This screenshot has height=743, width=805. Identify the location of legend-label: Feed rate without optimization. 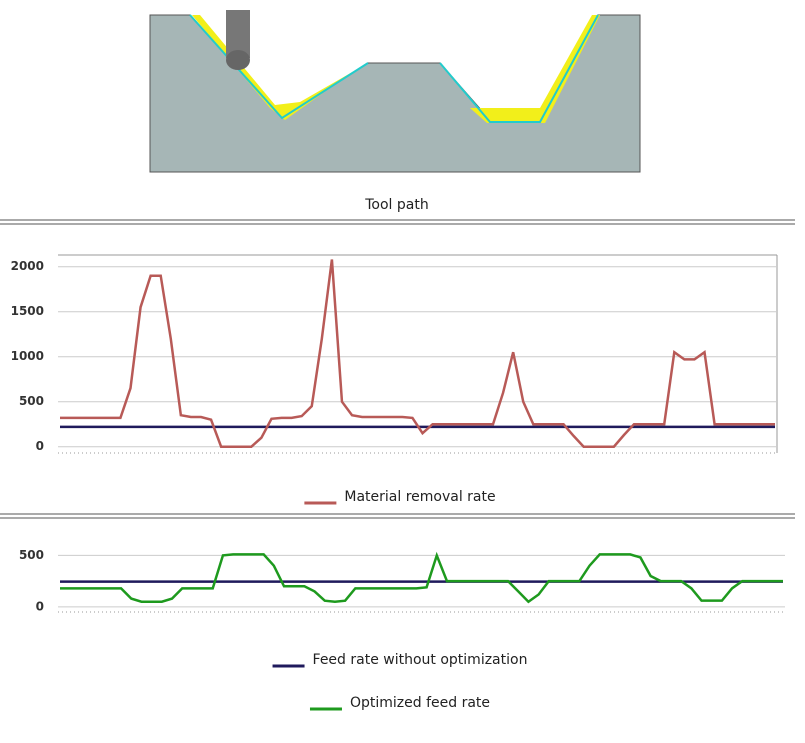
(420, 660).